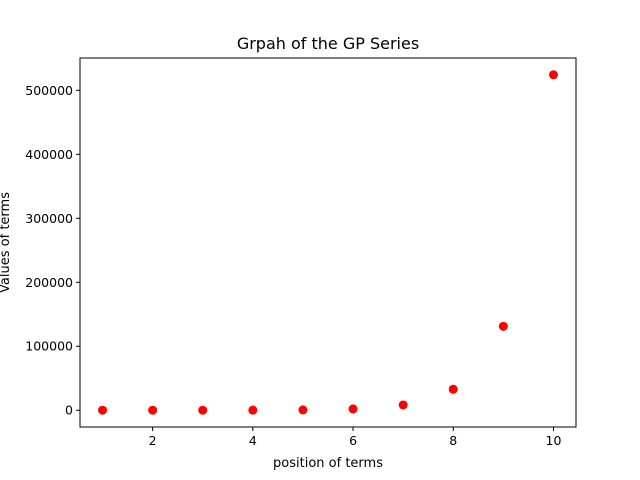 Image resolution: width=640 pixels, height=480 pixels. I want to click on y-tick-label: 500000, so click(49, 90).